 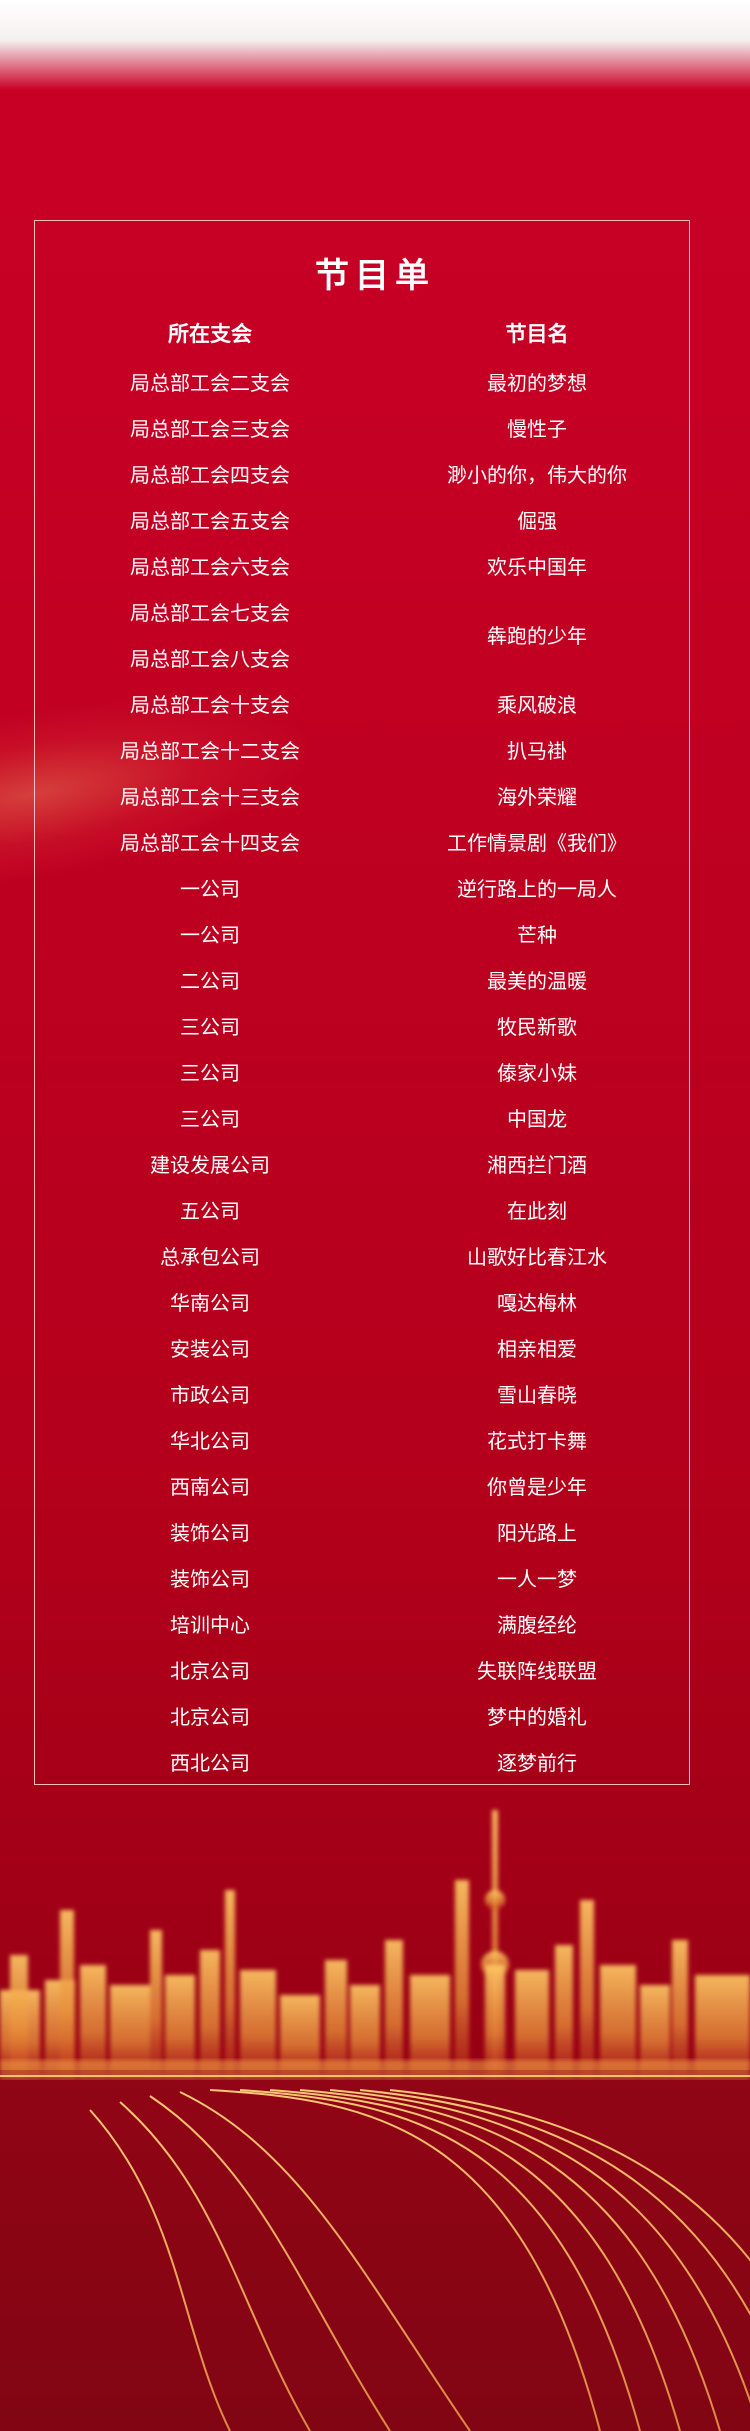 I want to click on program-cell: 满腹经纶, so click(x=537, y=1625).